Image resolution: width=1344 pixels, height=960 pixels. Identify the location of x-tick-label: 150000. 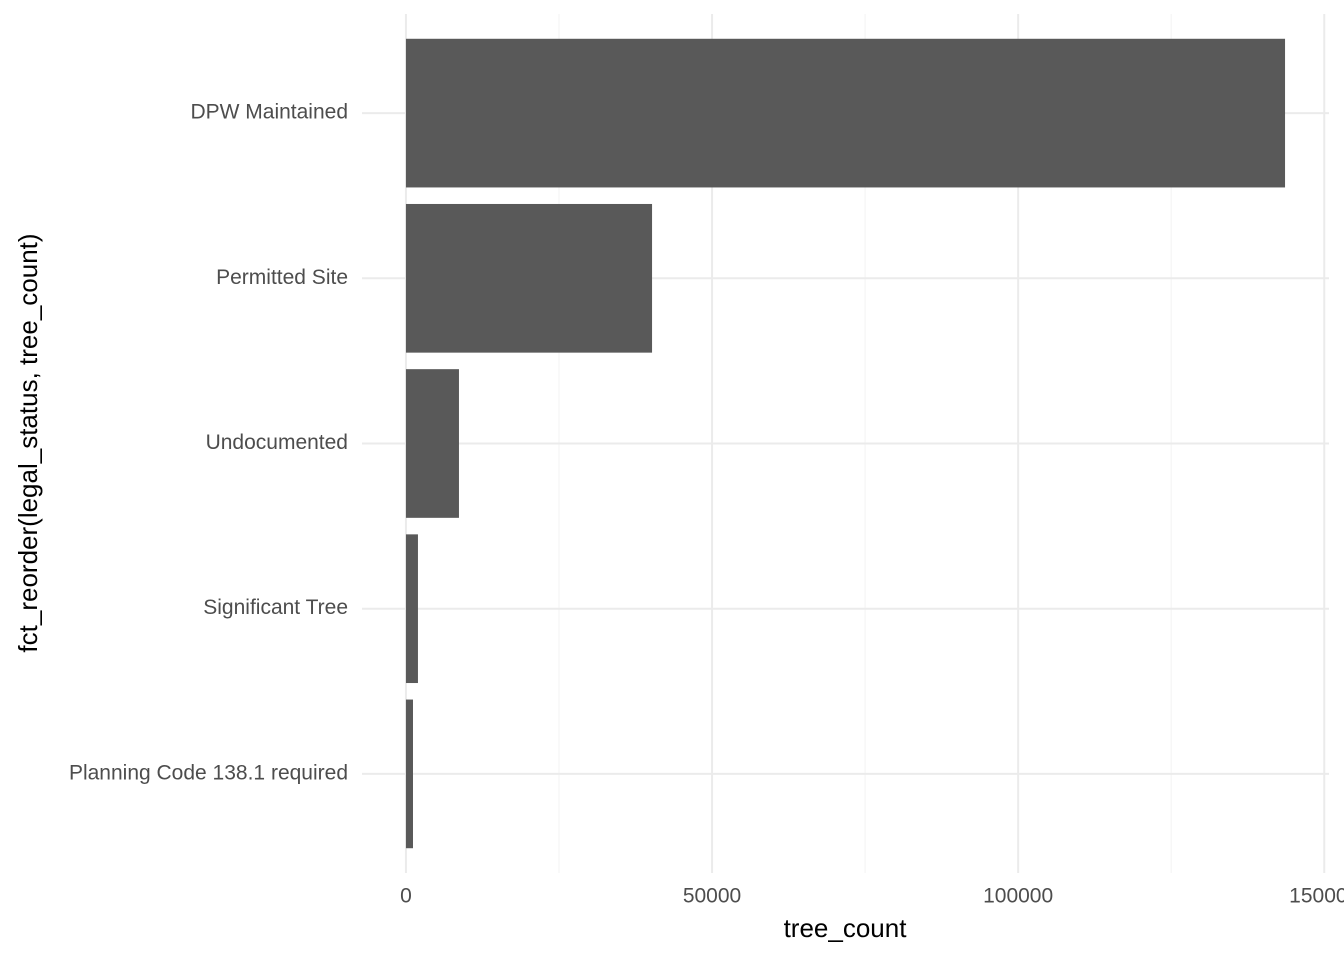
(1316, 896).